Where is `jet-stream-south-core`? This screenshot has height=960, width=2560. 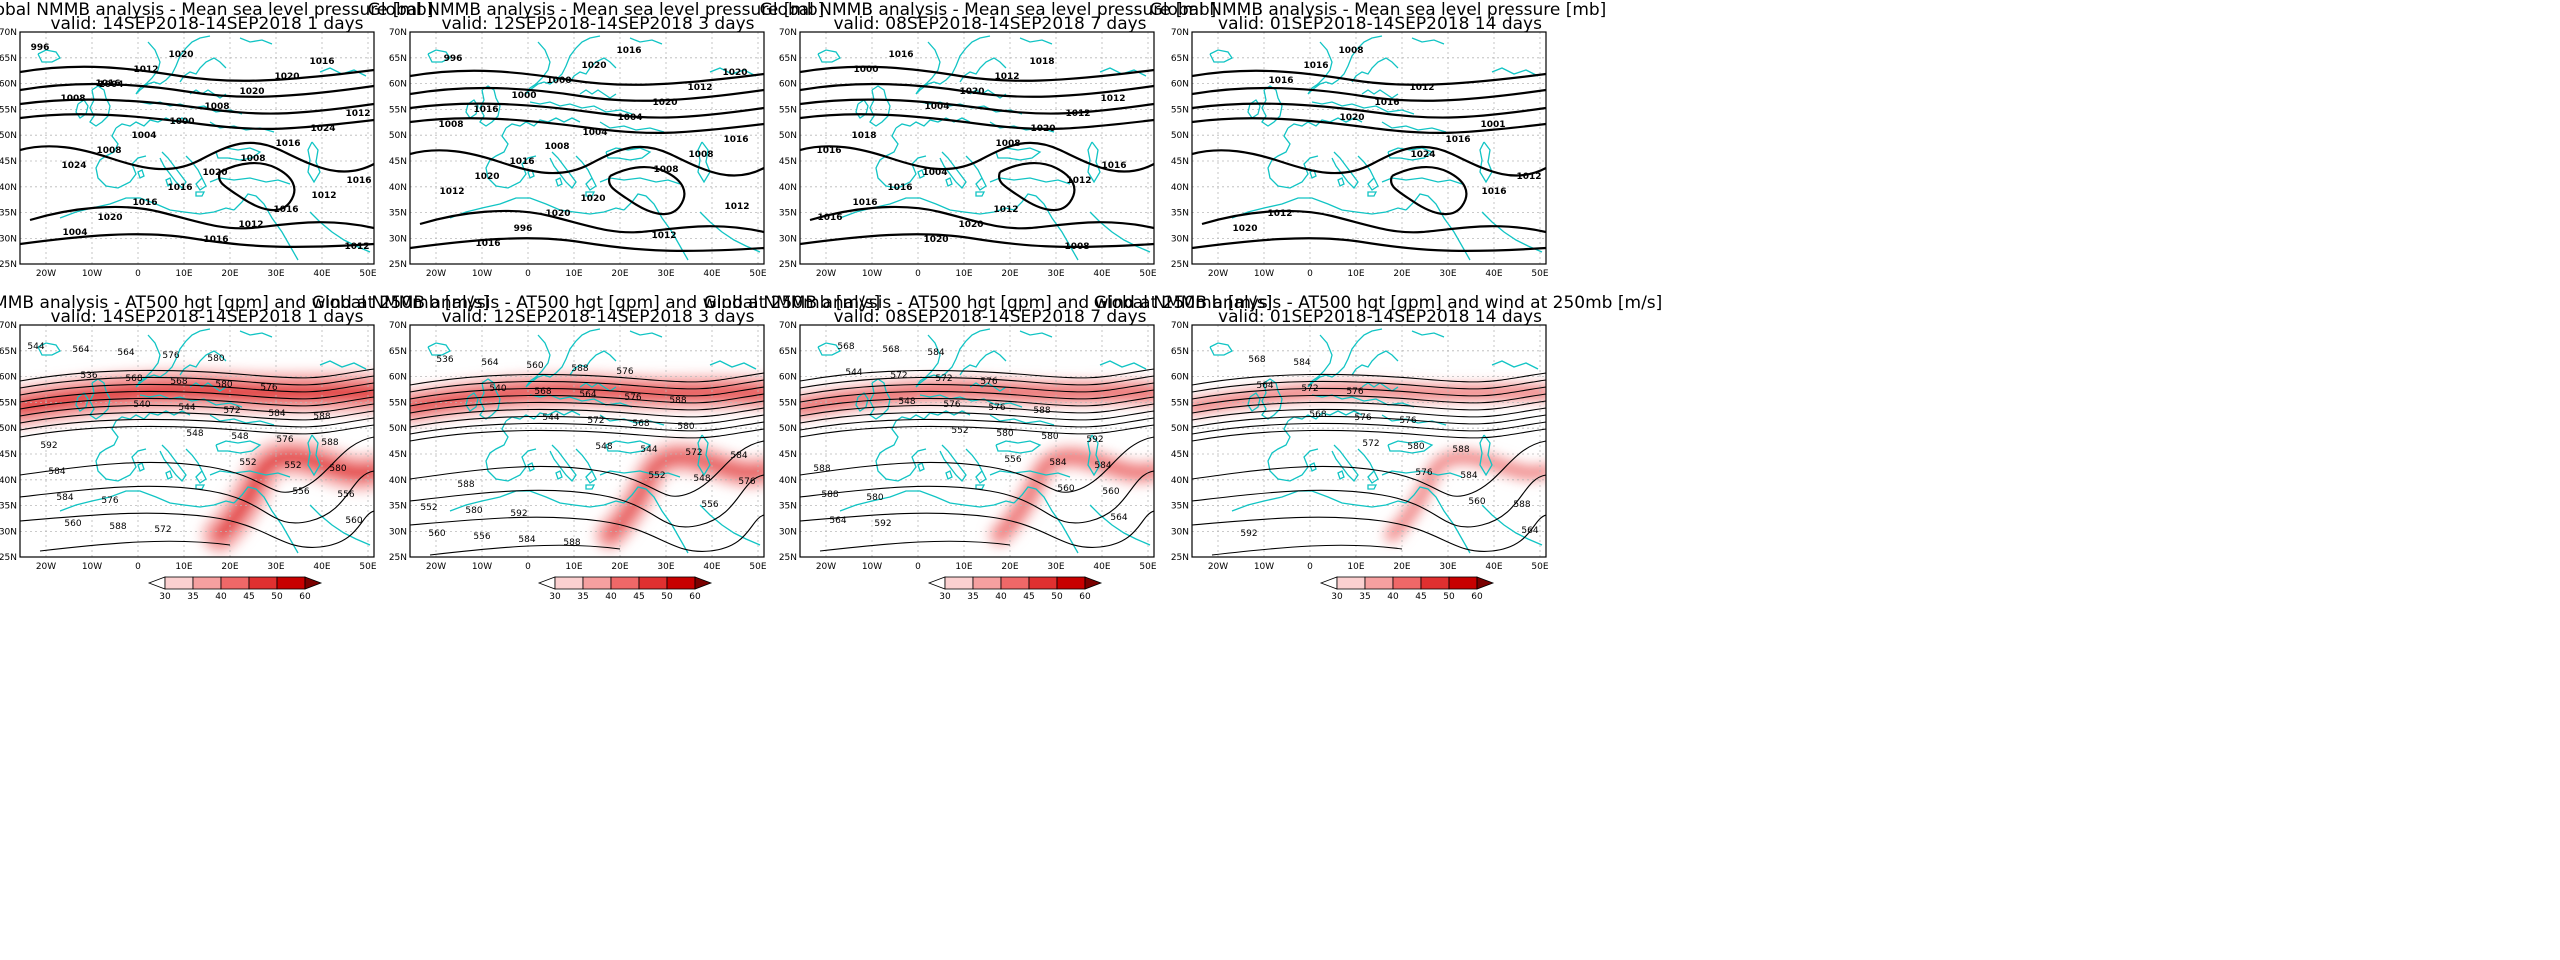
jet-stream-south-core is located at coordinates (293, 496).